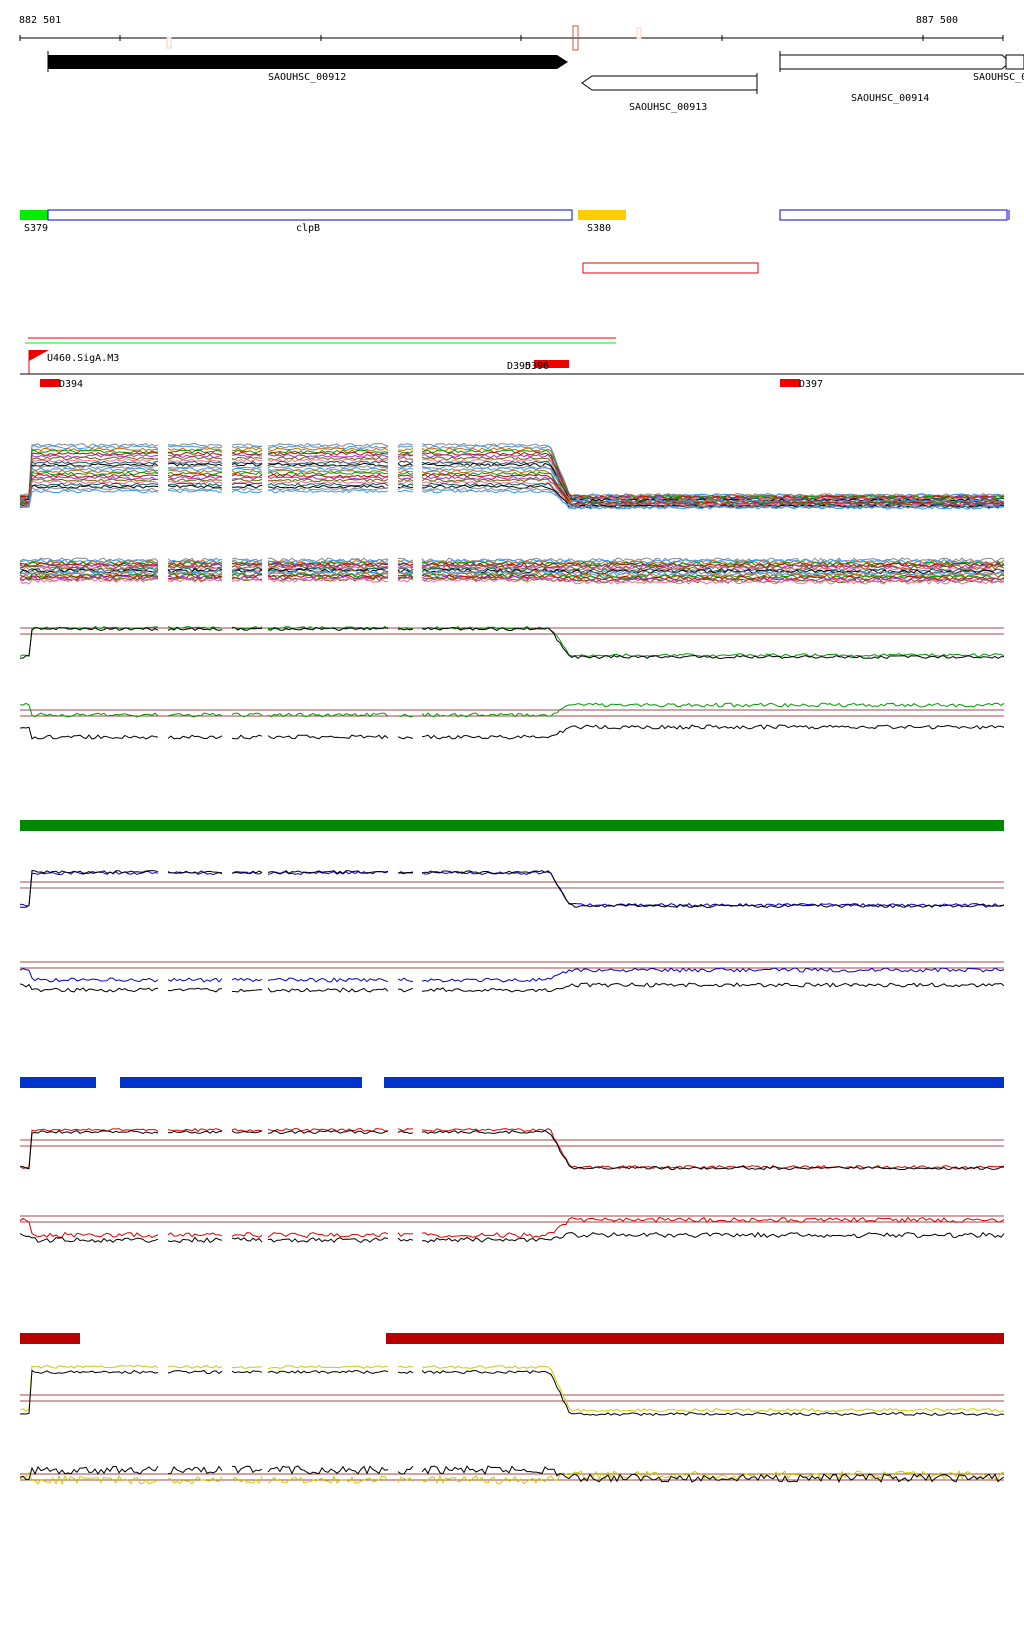  I want to click on terminator-d394, so click(50, 383).